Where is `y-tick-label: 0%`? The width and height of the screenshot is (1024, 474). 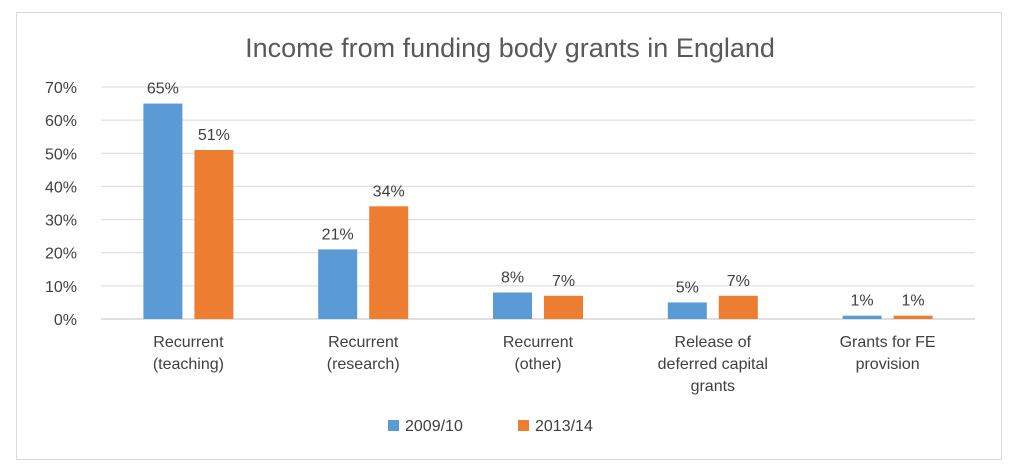 y-tick-label: 0% is located at coordinates (65, 320).